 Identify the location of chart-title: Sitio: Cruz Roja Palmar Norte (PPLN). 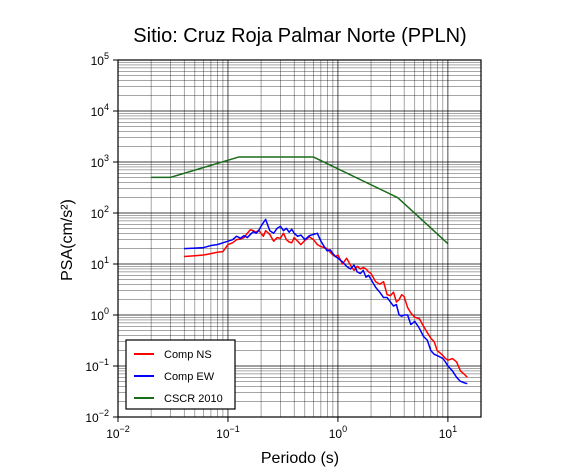
(299, 36).